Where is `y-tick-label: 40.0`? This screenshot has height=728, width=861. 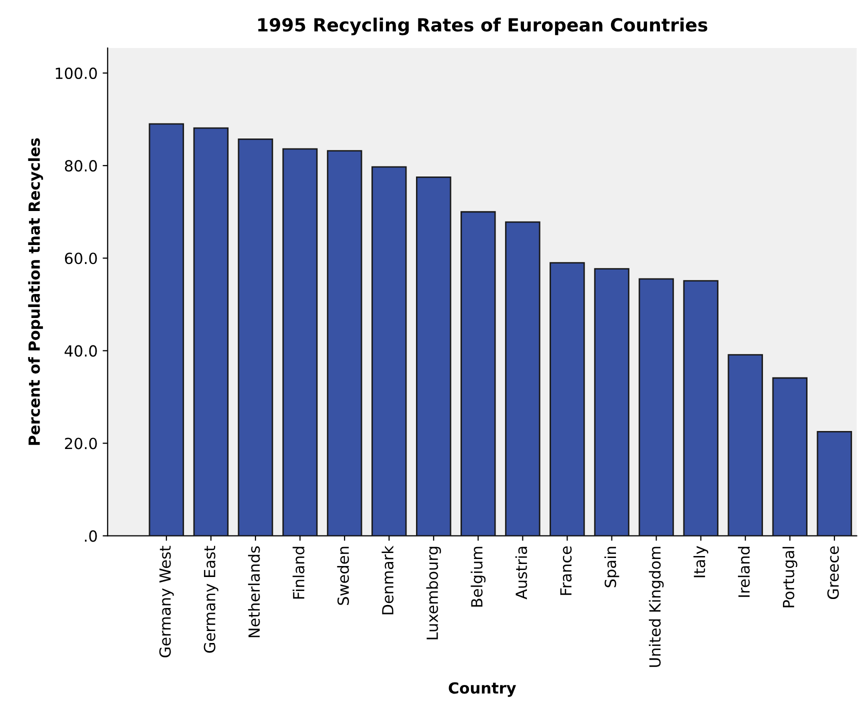 y-tick-label: 40.0 is located at coordinates (80, 351).